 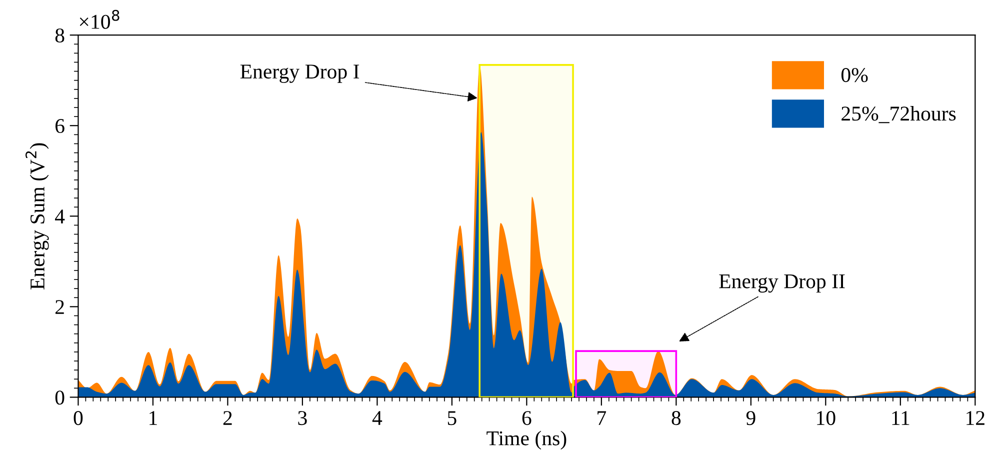 What do you see at coordinates (377, 418) in the screenshot?
I see `x-tick-label: 4` at bounding box center [377, 418].